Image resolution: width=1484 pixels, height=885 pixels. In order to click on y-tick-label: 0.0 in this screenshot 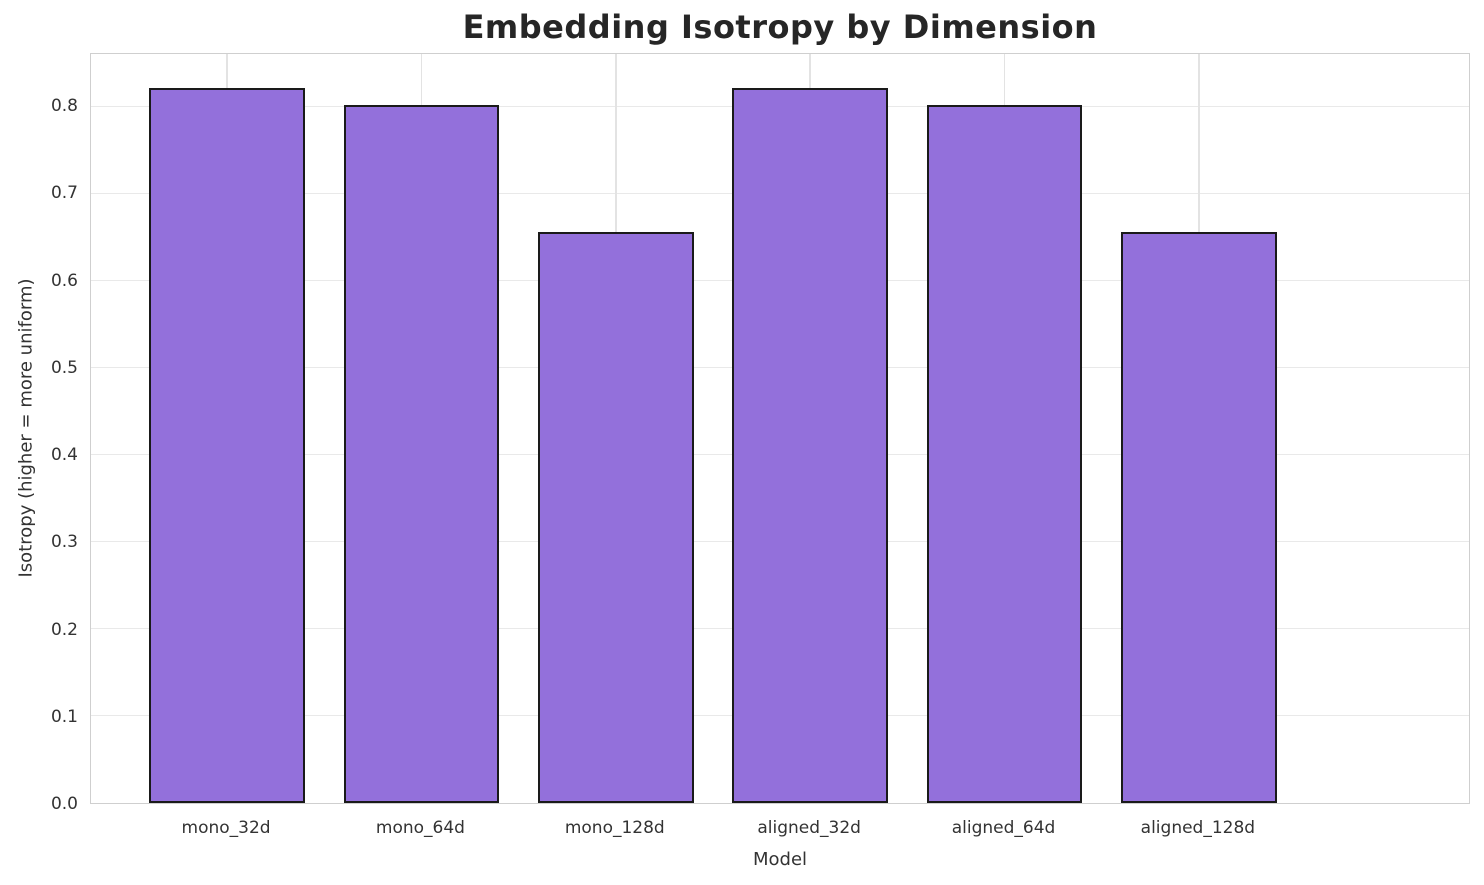, I will do `click(64, 804)`.